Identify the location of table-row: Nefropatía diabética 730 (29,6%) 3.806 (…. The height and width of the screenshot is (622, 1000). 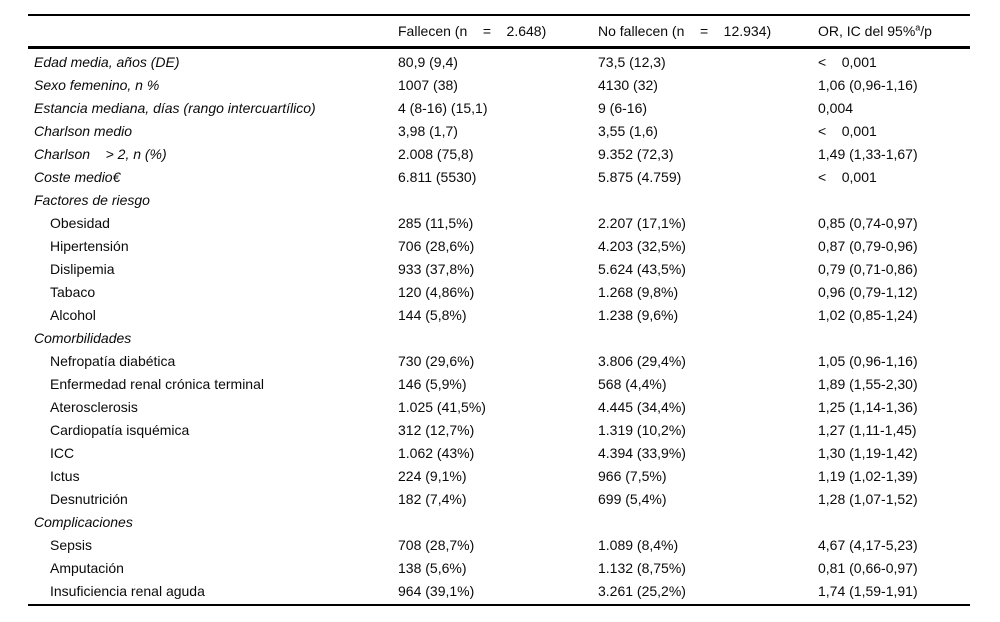
(499, 360).